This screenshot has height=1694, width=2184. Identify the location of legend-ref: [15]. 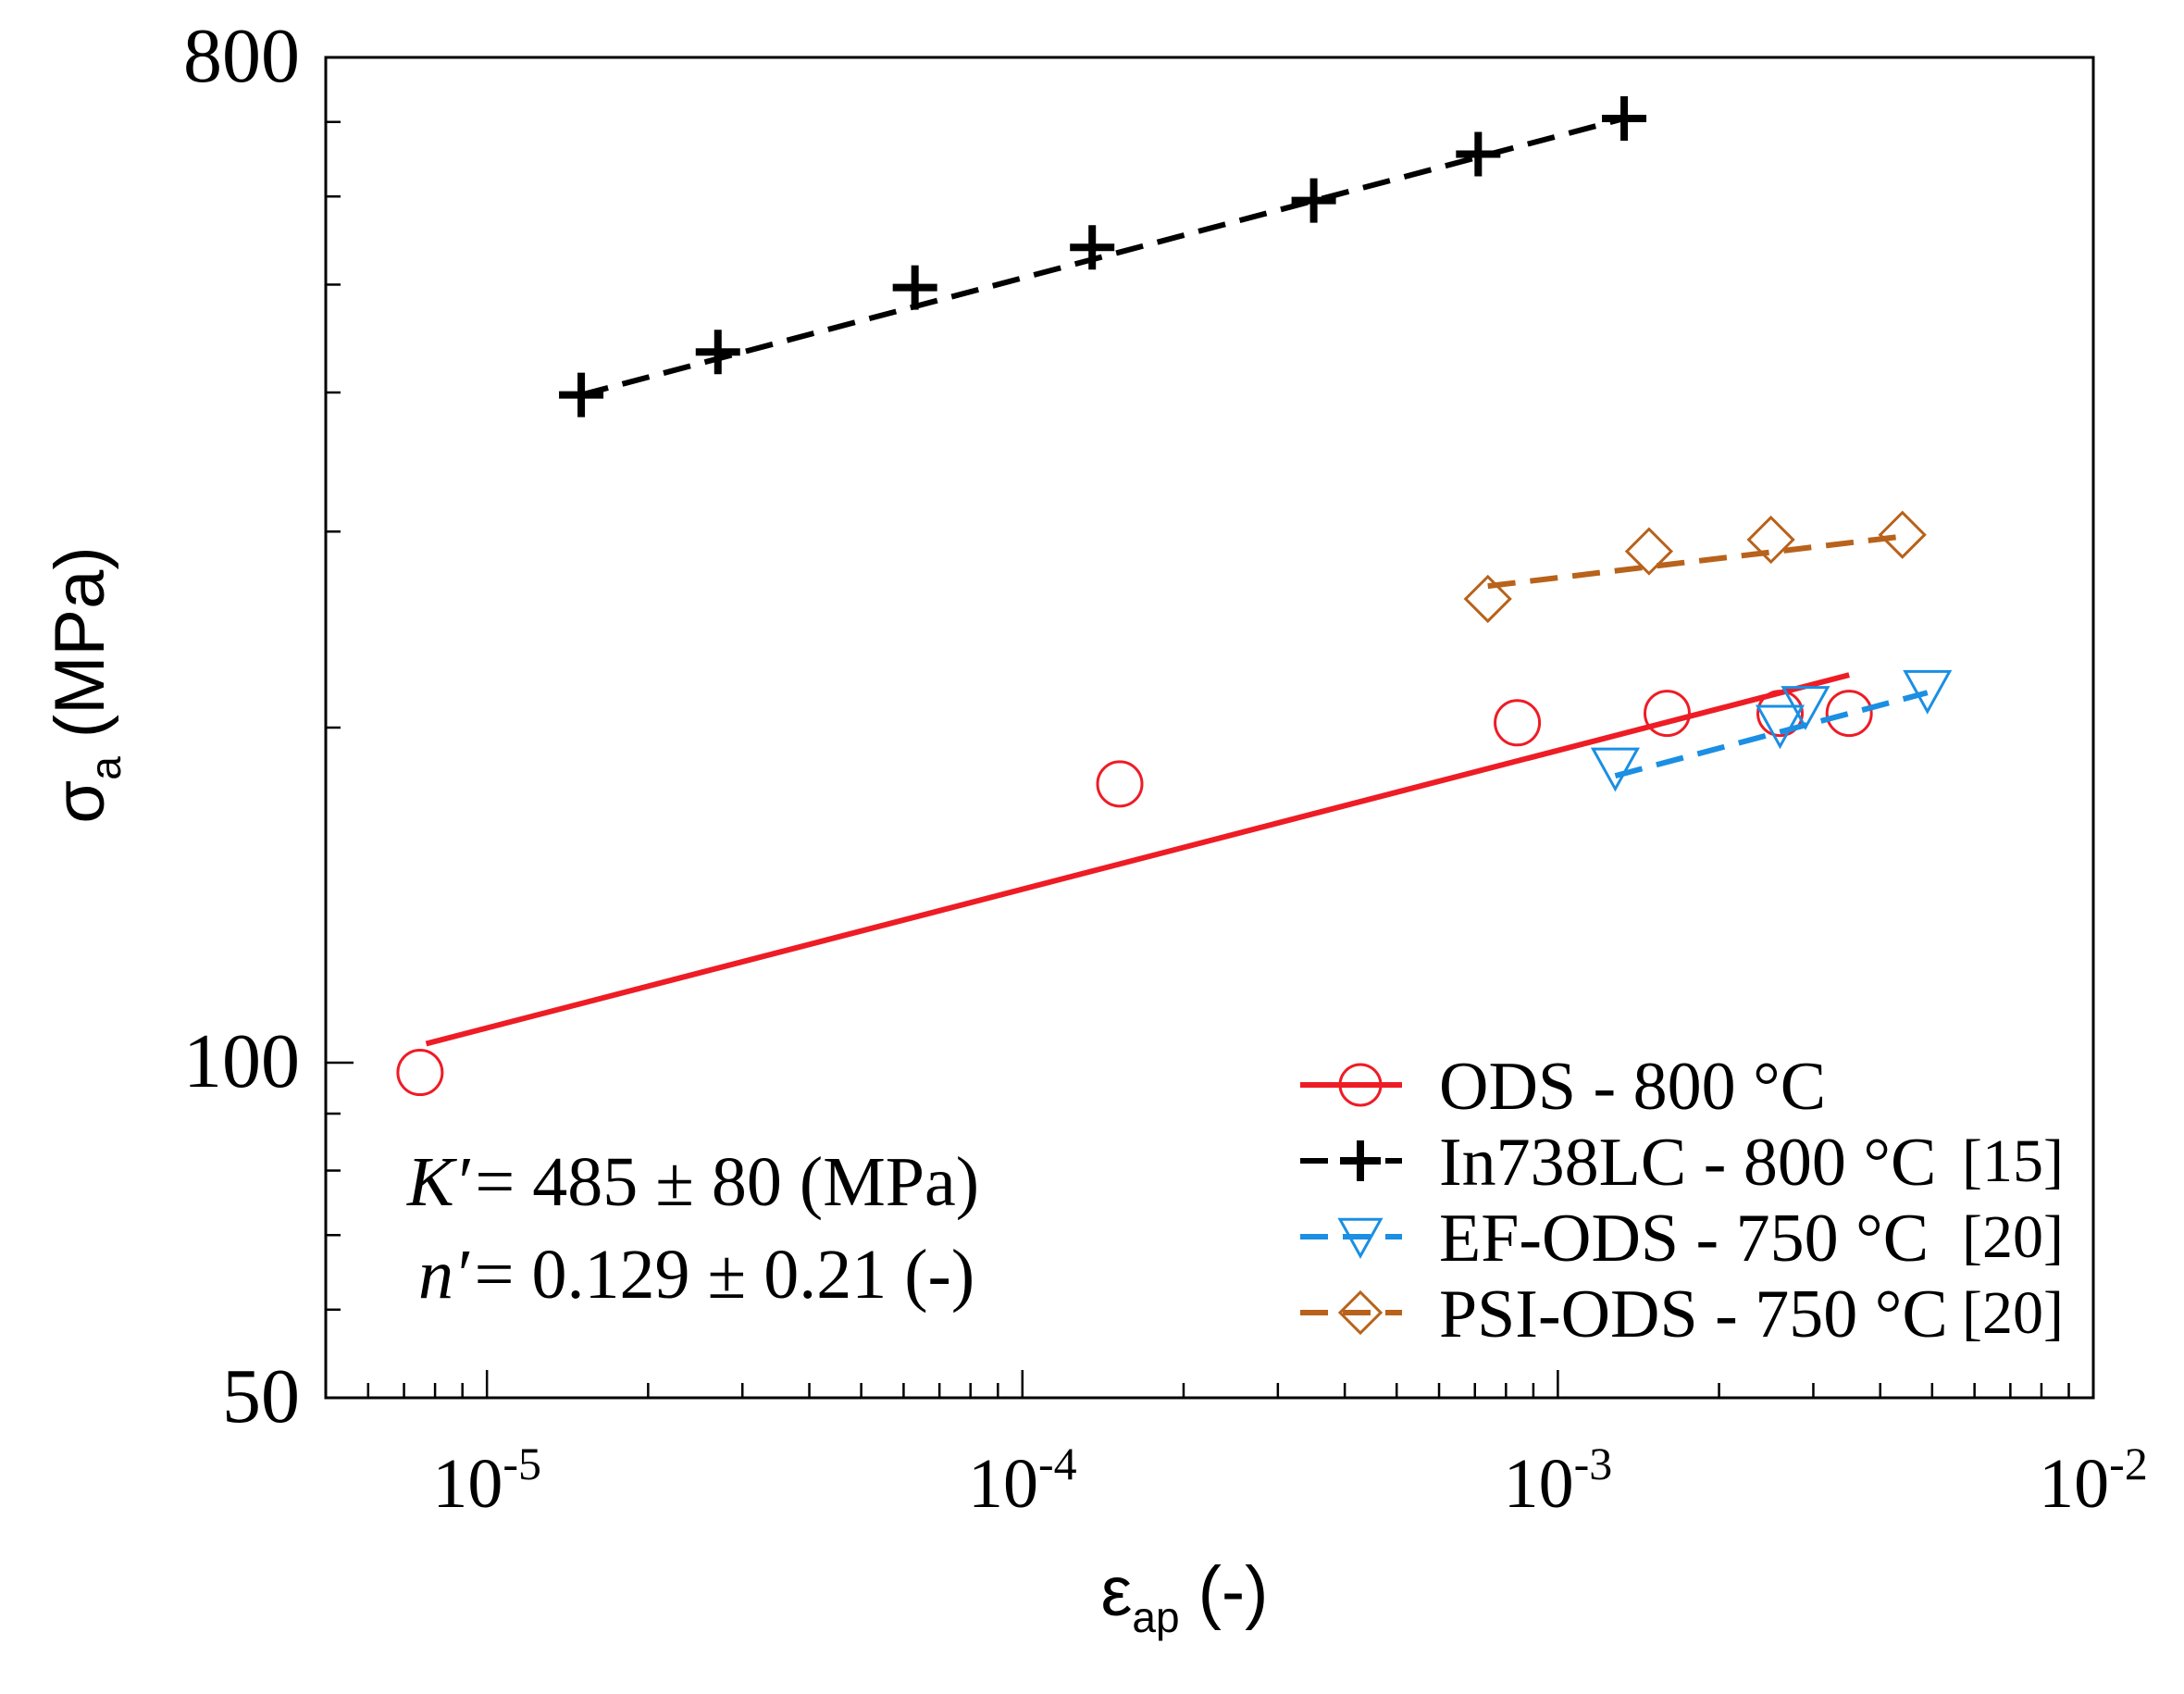
(2013, 1161).